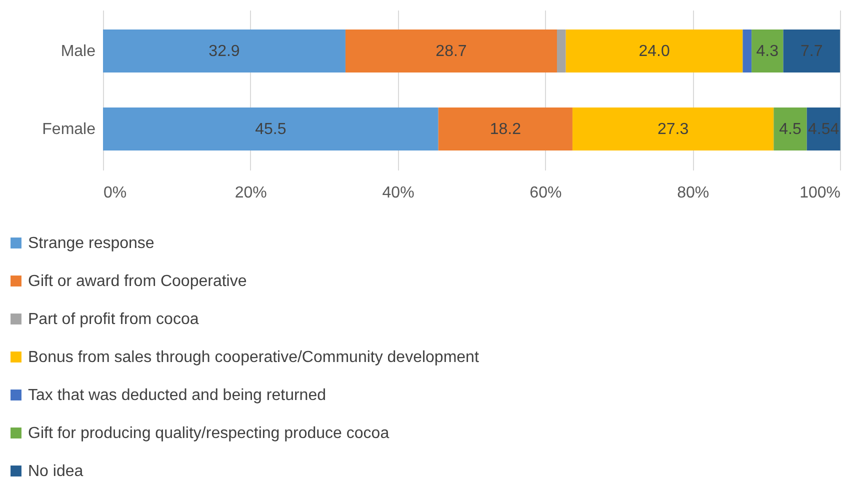 The height and width of the screenshot is (501, 866). I want to click on legend-label: Bonus from sales through cooperative/Community development, so click(254, 357).